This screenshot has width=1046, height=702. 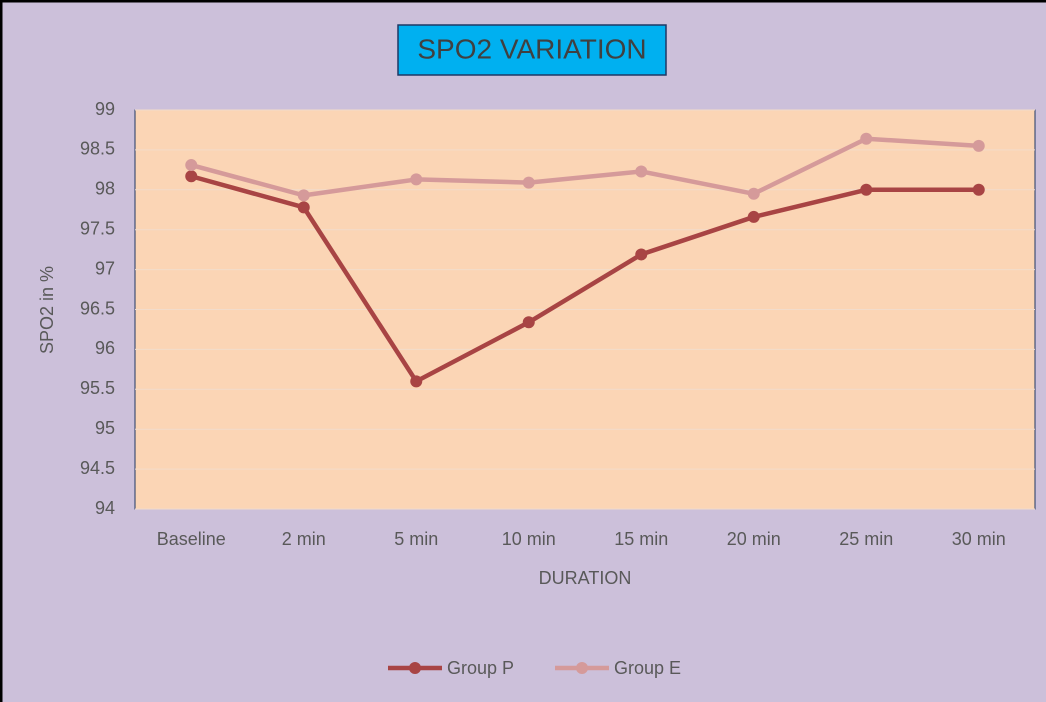 I want to click on y-tick-label: 96.5, so click(x=97, y=308).